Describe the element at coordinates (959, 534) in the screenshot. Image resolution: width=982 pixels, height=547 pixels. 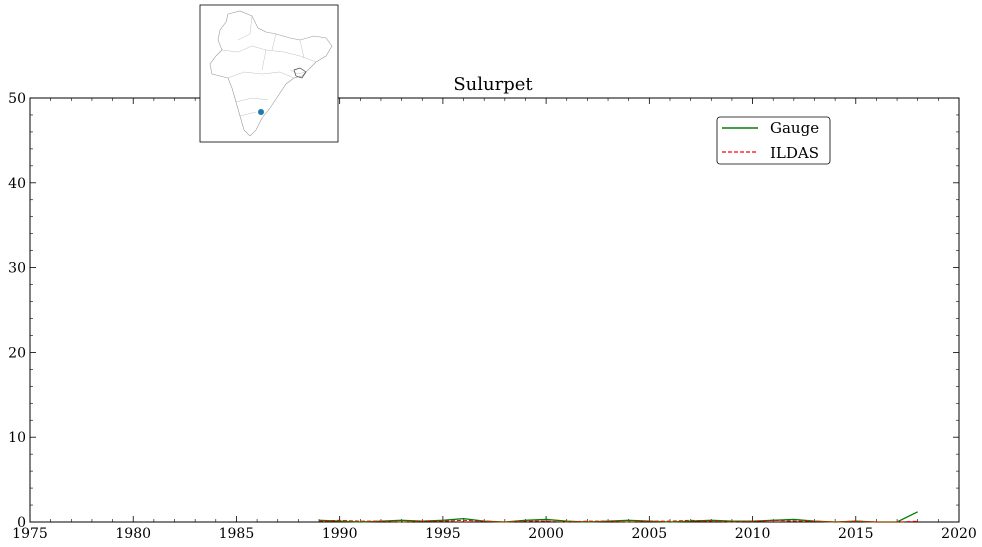
I see `x-tick-label: 2020` at that location.